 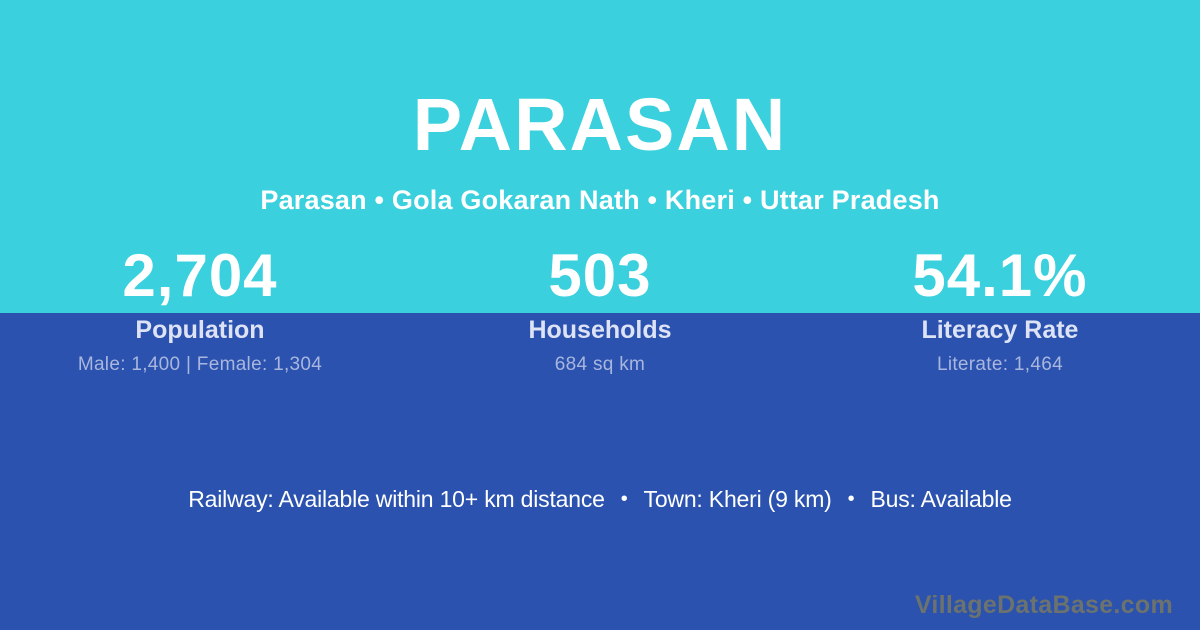 I want to click on village-title: PARASAN, so click(x=600, y=124).